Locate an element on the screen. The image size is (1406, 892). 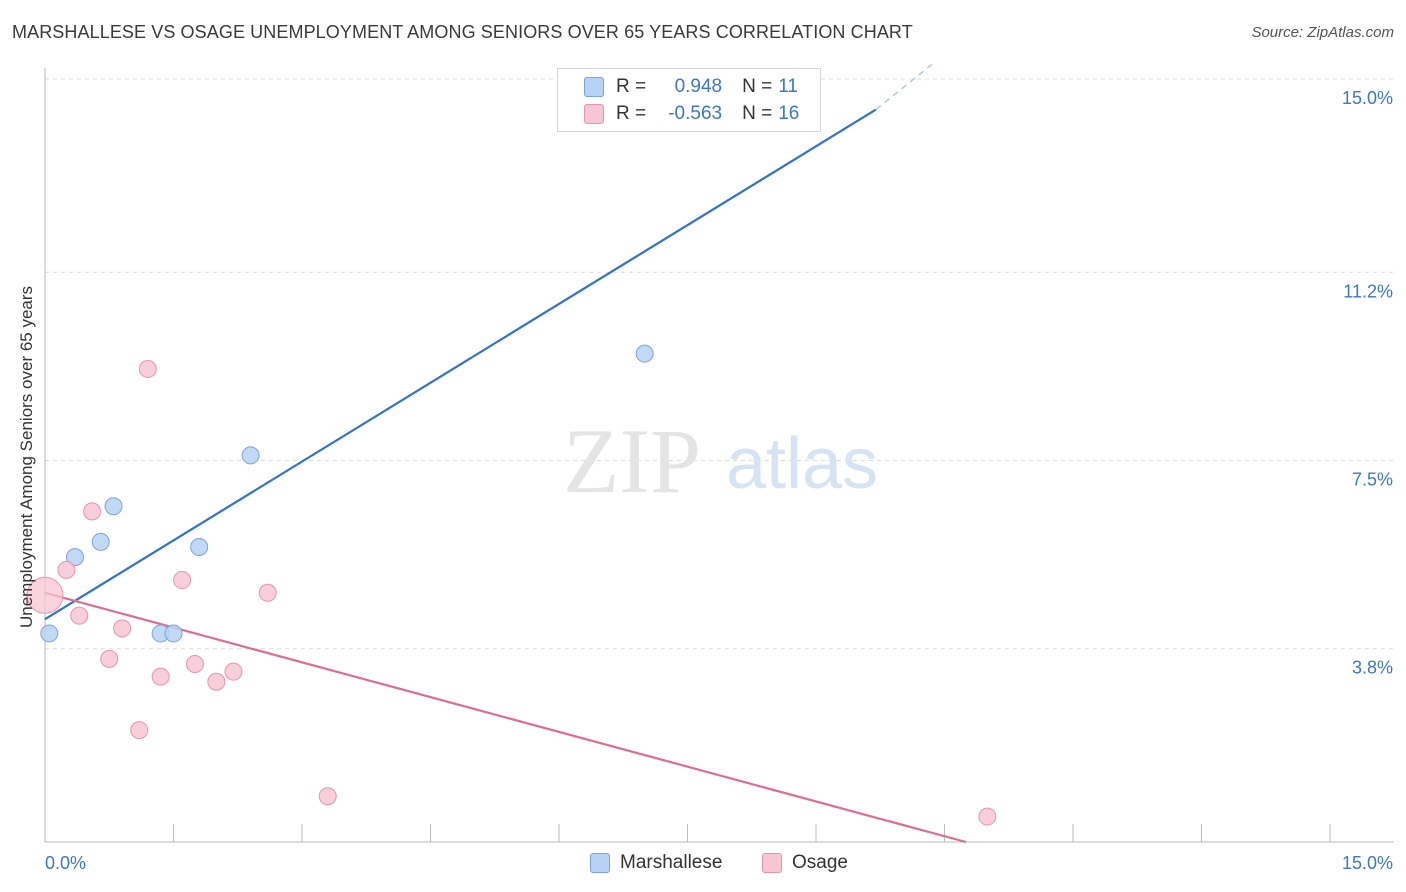
marshallese-swatch-icon is located at coordinates (594, 87).